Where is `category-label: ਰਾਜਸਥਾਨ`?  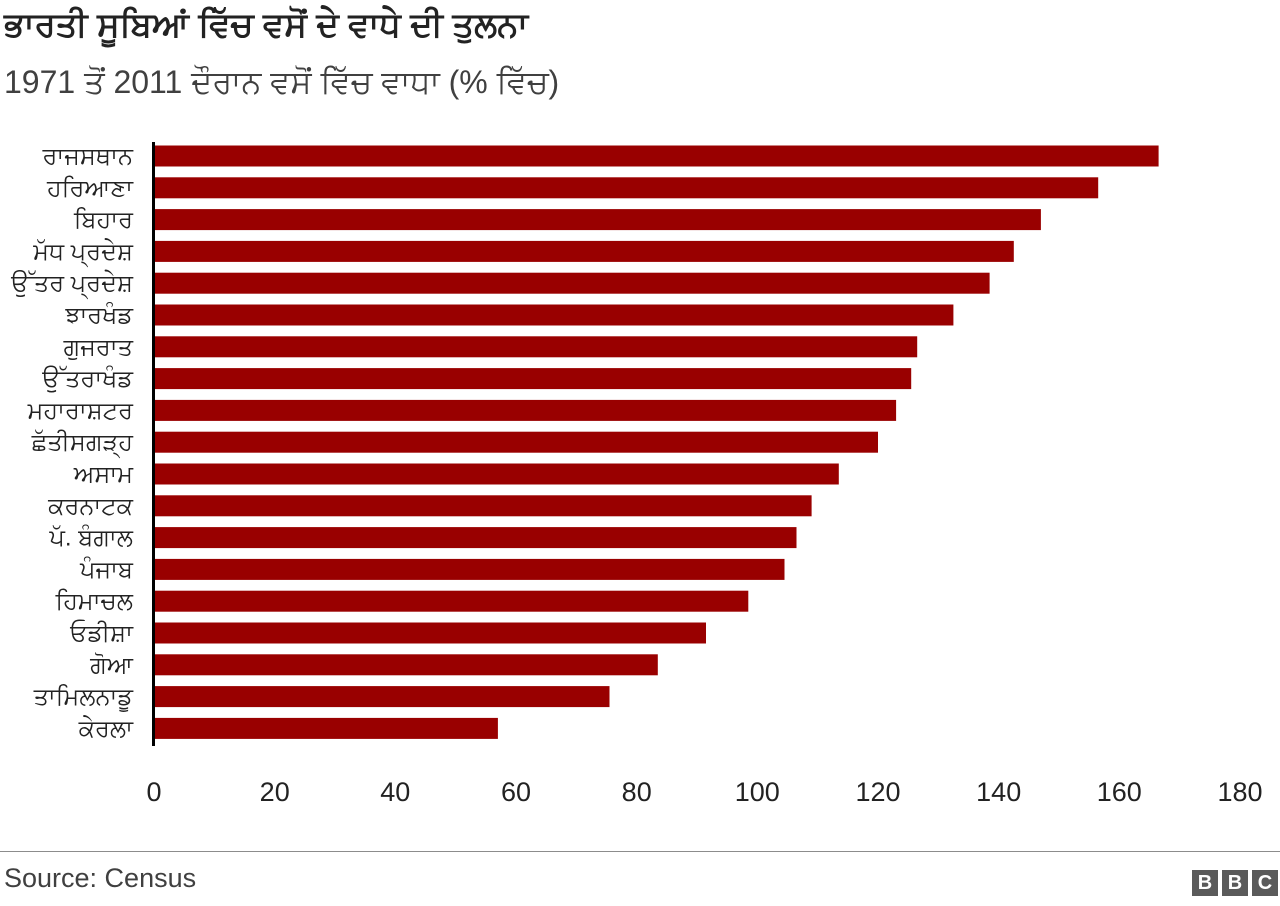
category-label: ਰਾਜਸਥਾਨ is located at coordinates (88, 156).